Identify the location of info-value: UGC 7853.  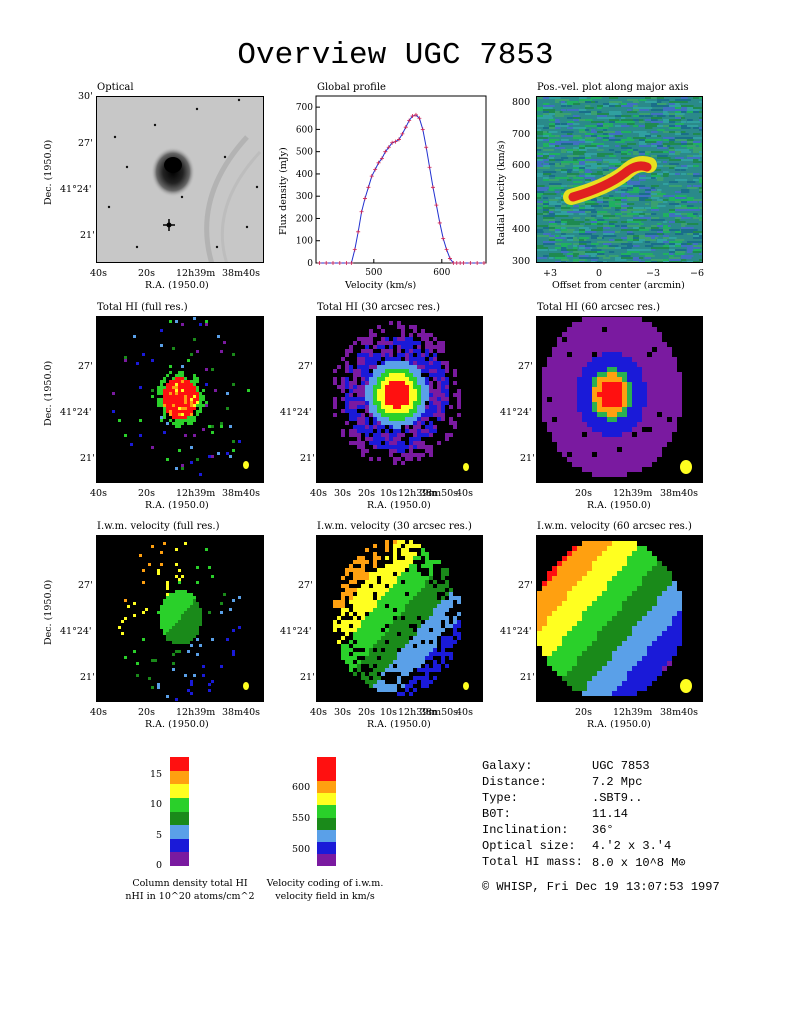
(621, 766).